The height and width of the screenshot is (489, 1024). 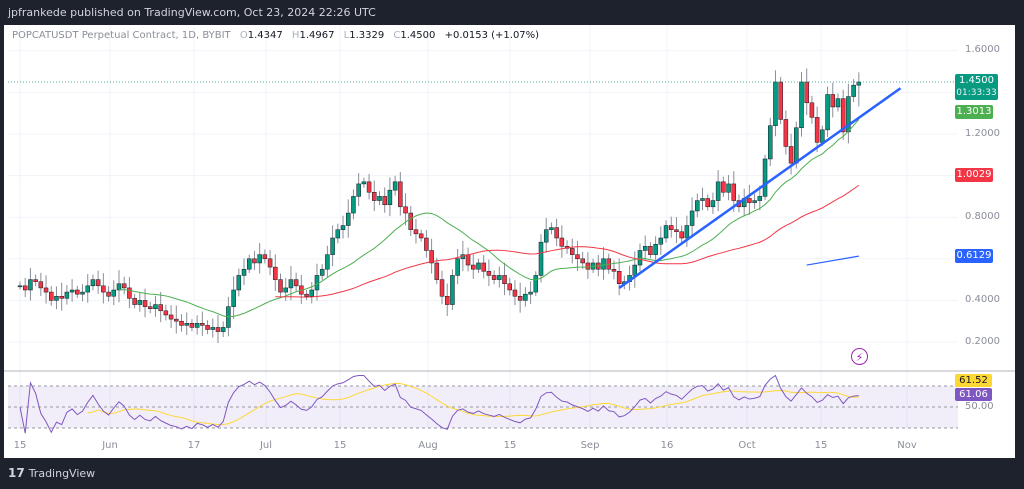 What do you see at coordinates (760, 188) in the screenshot?
I see `trendline` at bounding box center [760, 188].